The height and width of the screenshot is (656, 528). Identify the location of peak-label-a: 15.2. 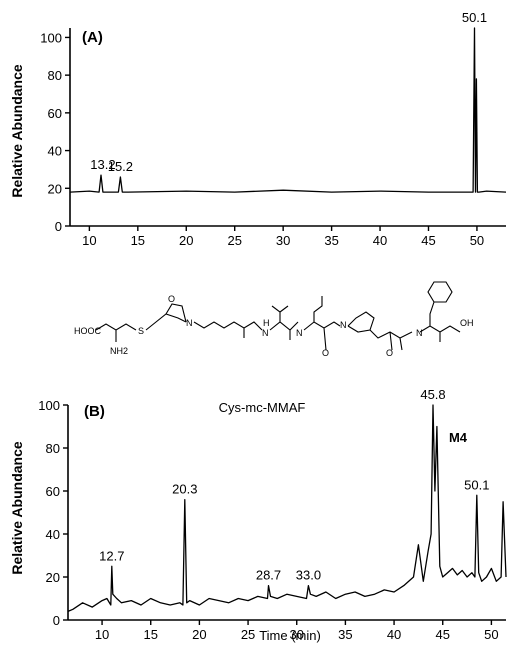
(120, 166).